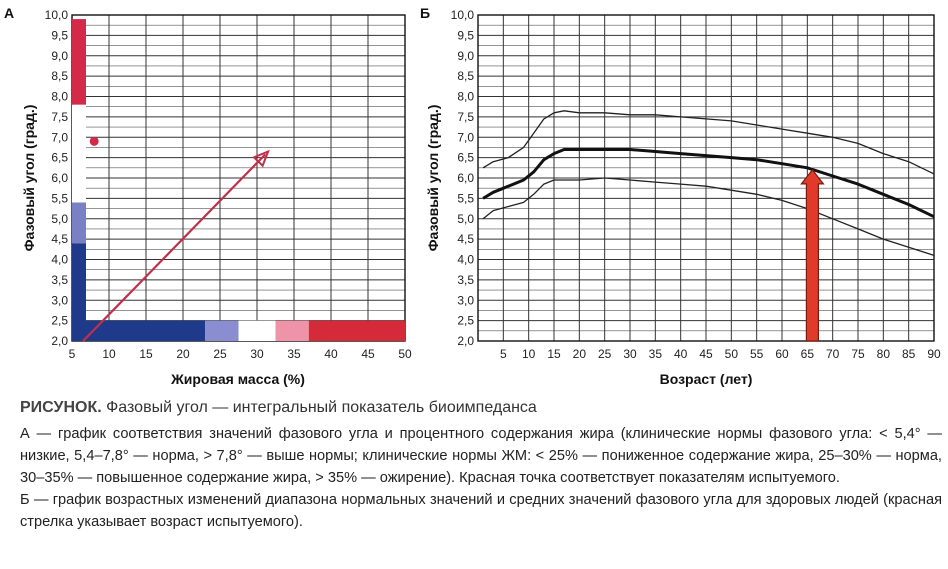  I want to click on chart-a-panel-label: А, so click(9, 13).